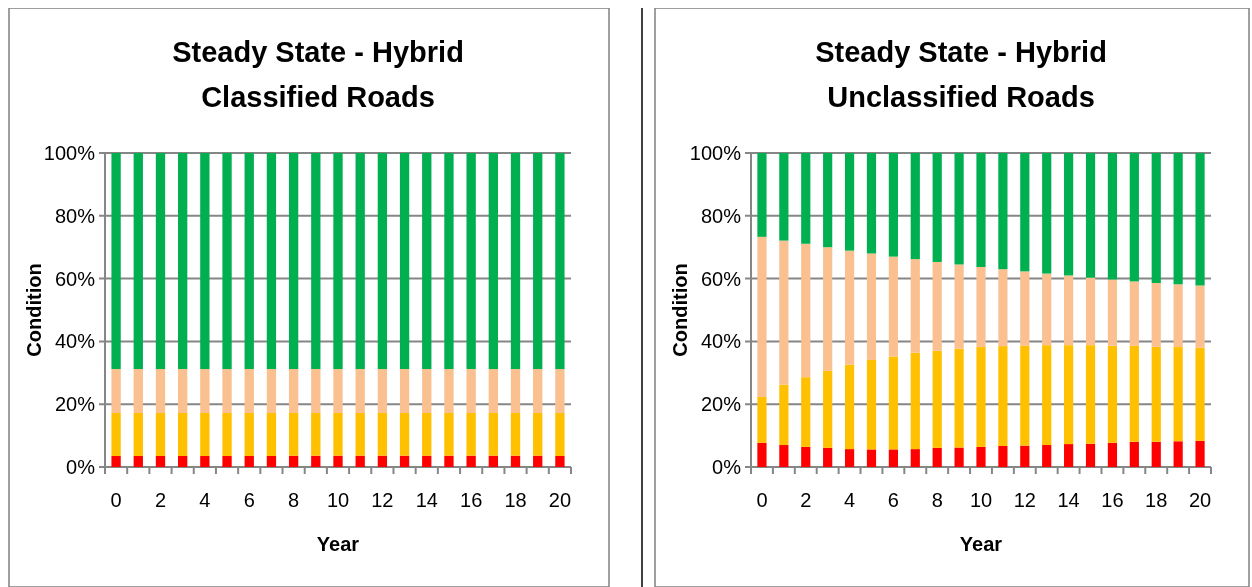  Describe the element at coordinates (75, 341) in the screenshot. I see `y-tick-label: 40%` at that location.